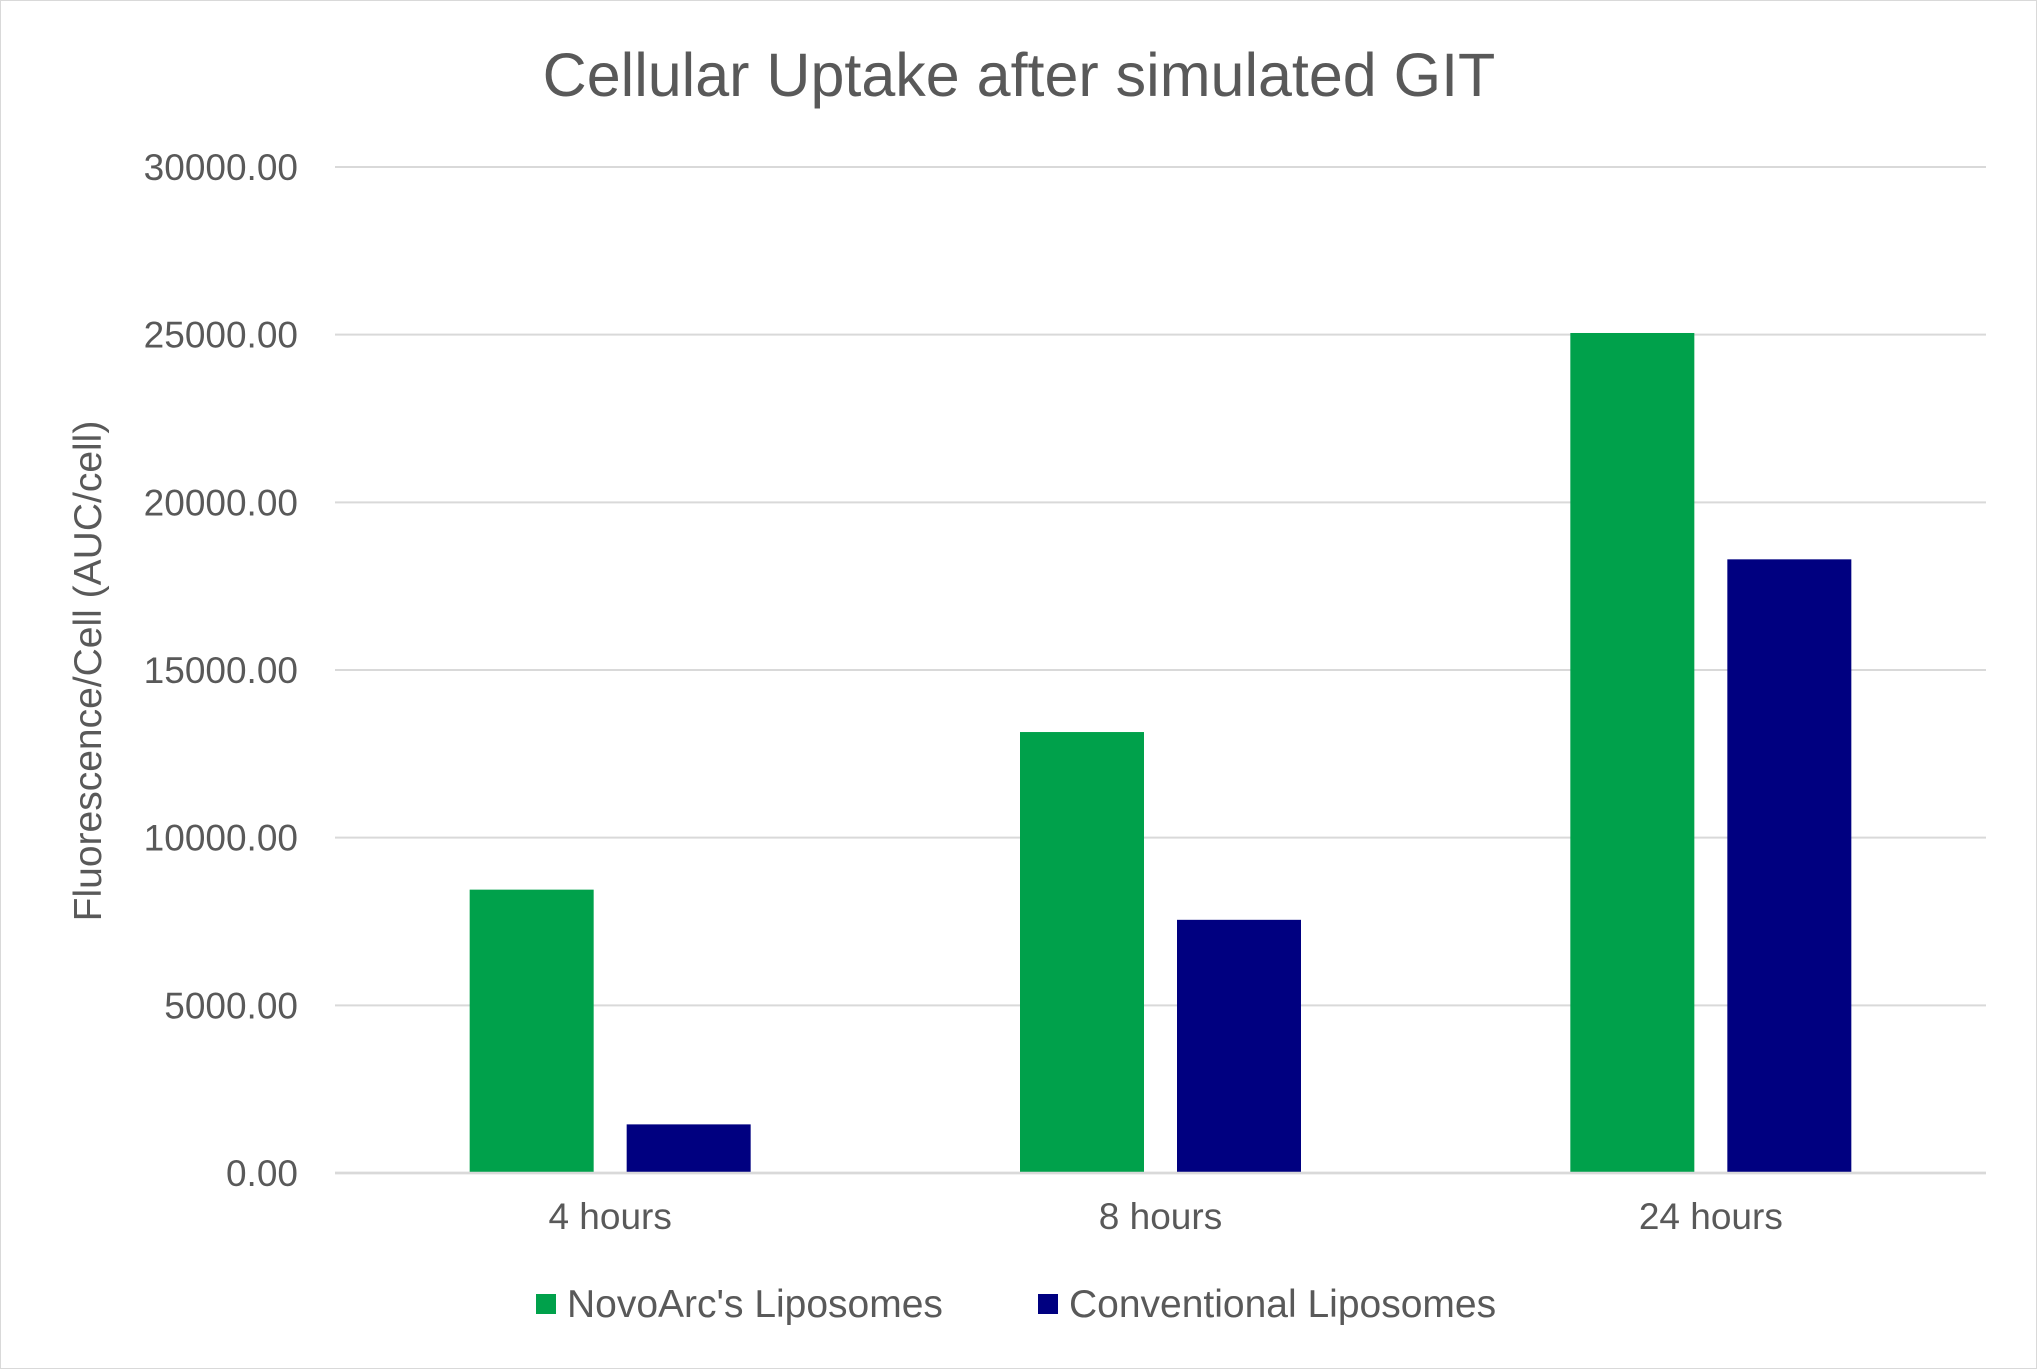  I want to click on x-axis-tick-labels: 4 hours 8 hours 24 hours, so click(1165, 1216).